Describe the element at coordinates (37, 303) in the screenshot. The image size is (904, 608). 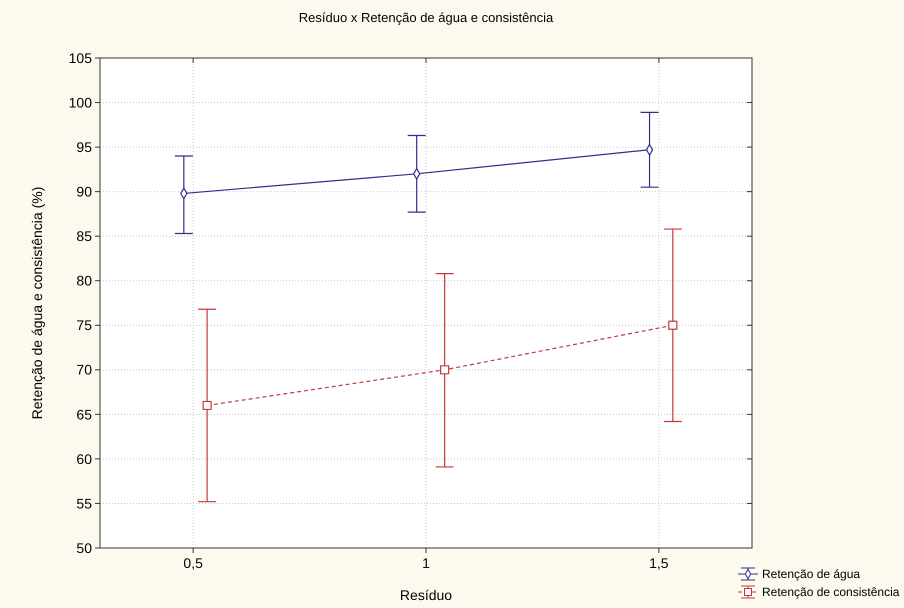
I see `y-axis-title: Retenção de água e consistência (%)` at that location.